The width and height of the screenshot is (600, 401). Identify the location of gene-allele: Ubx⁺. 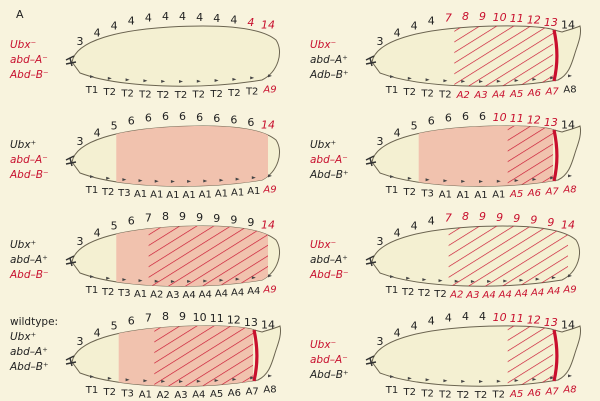
(23, 245).